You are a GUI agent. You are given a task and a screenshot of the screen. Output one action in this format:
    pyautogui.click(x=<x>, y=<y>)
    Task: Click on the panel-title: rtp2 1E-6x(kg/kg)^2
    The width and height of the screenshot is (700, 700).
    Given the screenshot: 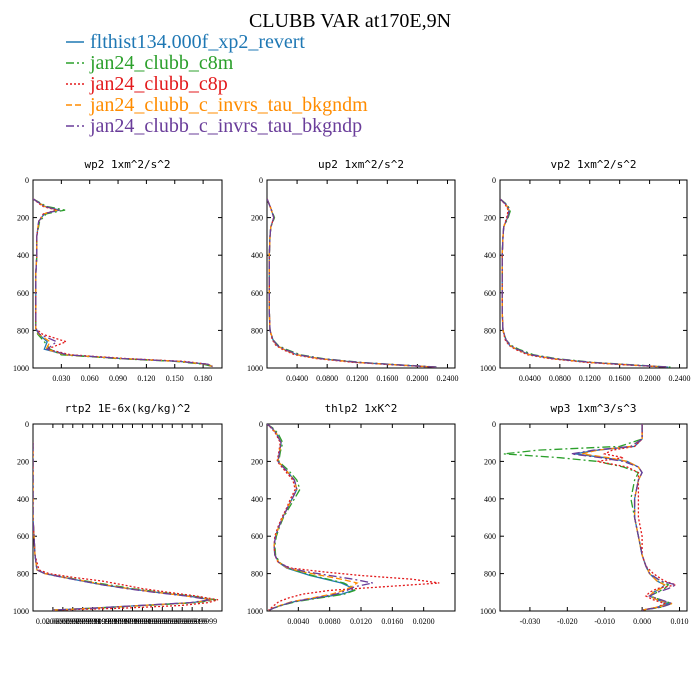 What is the action you would take?
    pyautogui.click(x=128, y=408)
    